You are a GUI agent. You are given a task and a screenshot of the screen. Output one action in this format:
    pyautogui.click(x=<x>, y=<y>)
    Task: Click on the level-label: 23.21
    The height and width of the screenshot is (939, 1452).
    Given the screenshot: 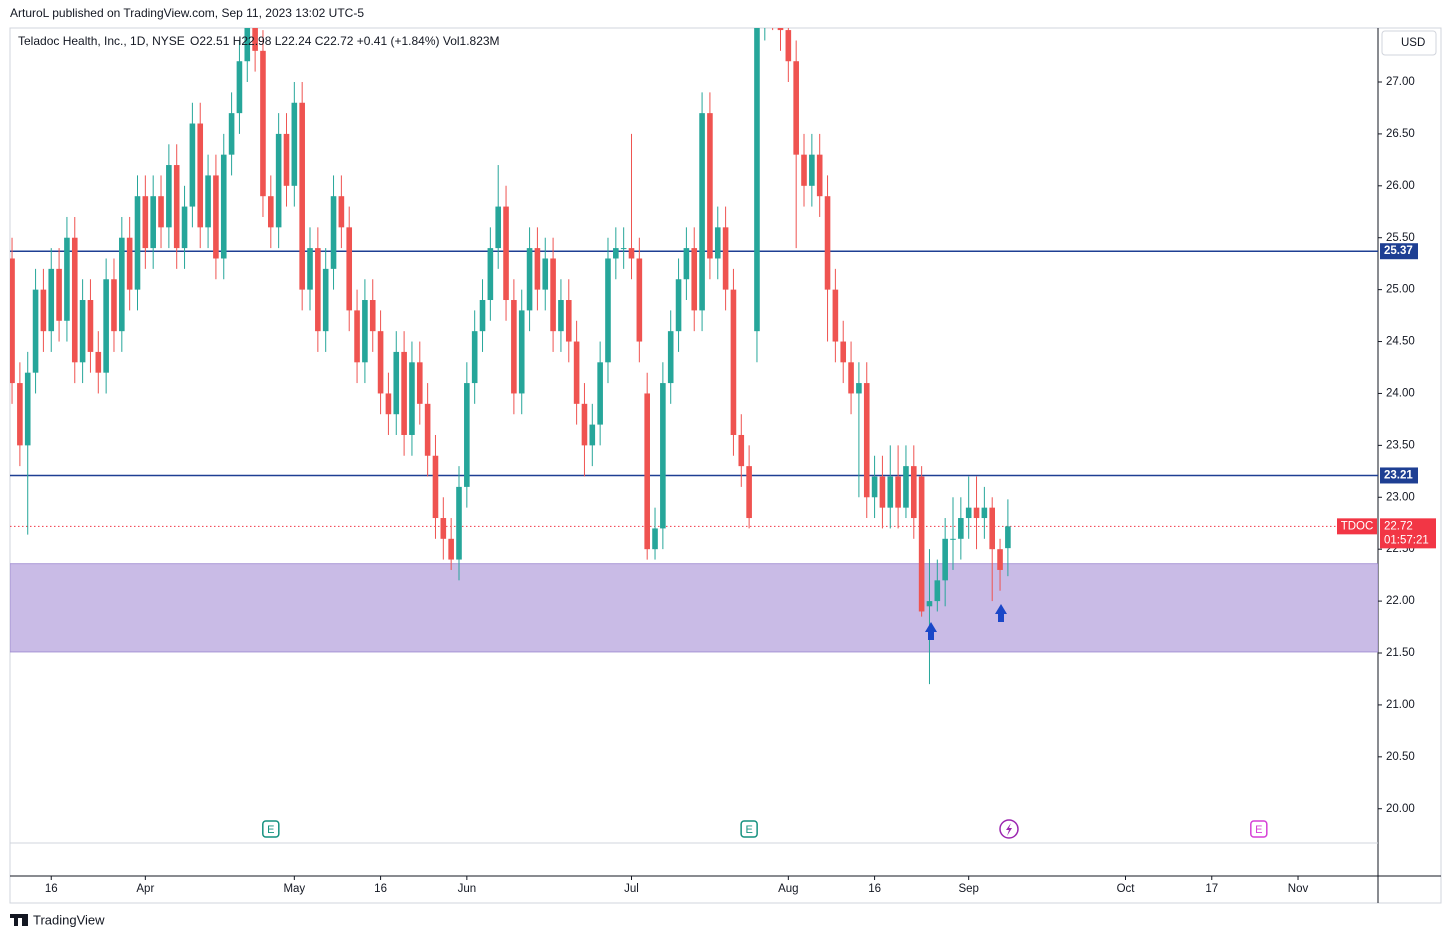 What is the action you would take?
    pyautogui.click(x=1398, y=476)
    